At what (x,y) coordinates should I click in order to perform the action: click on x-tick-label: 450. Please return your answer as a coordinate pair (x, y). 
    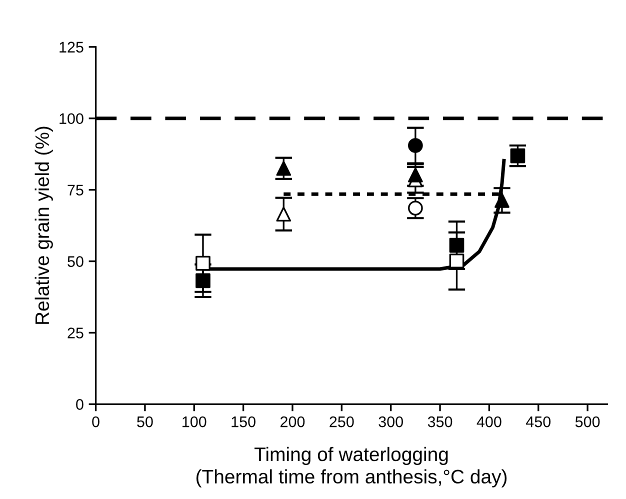
    Looking at the image, I should click on (538, 422).